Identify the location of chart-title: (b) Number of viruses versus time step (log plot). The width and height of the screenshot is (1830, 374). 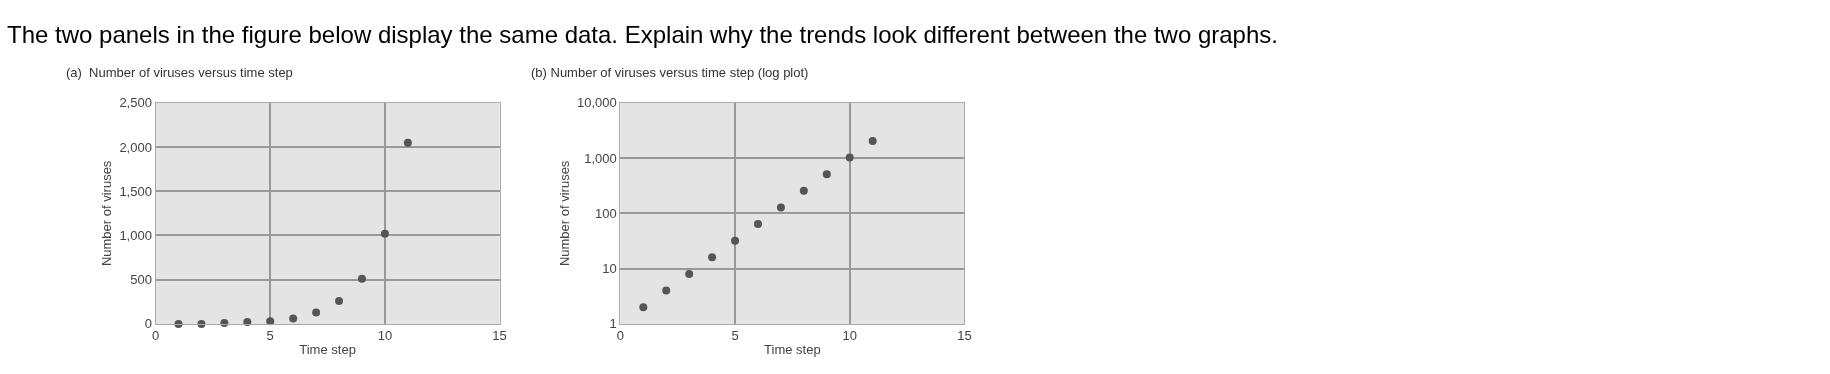
(670, 72).